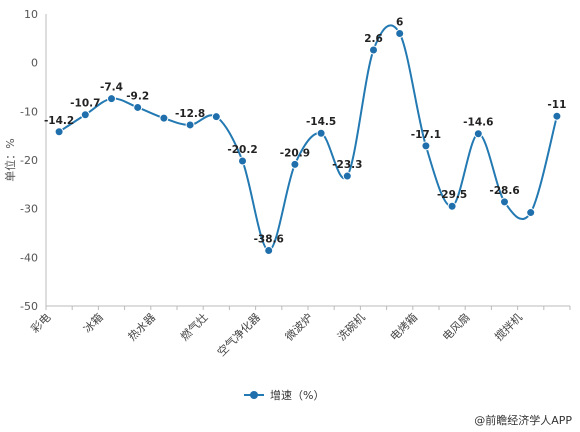 This screenshot has height=432, width=580. I want to click on y-axis-ticks: 10 0 -10 -20 -30 -40 -50, so click(29, 160).